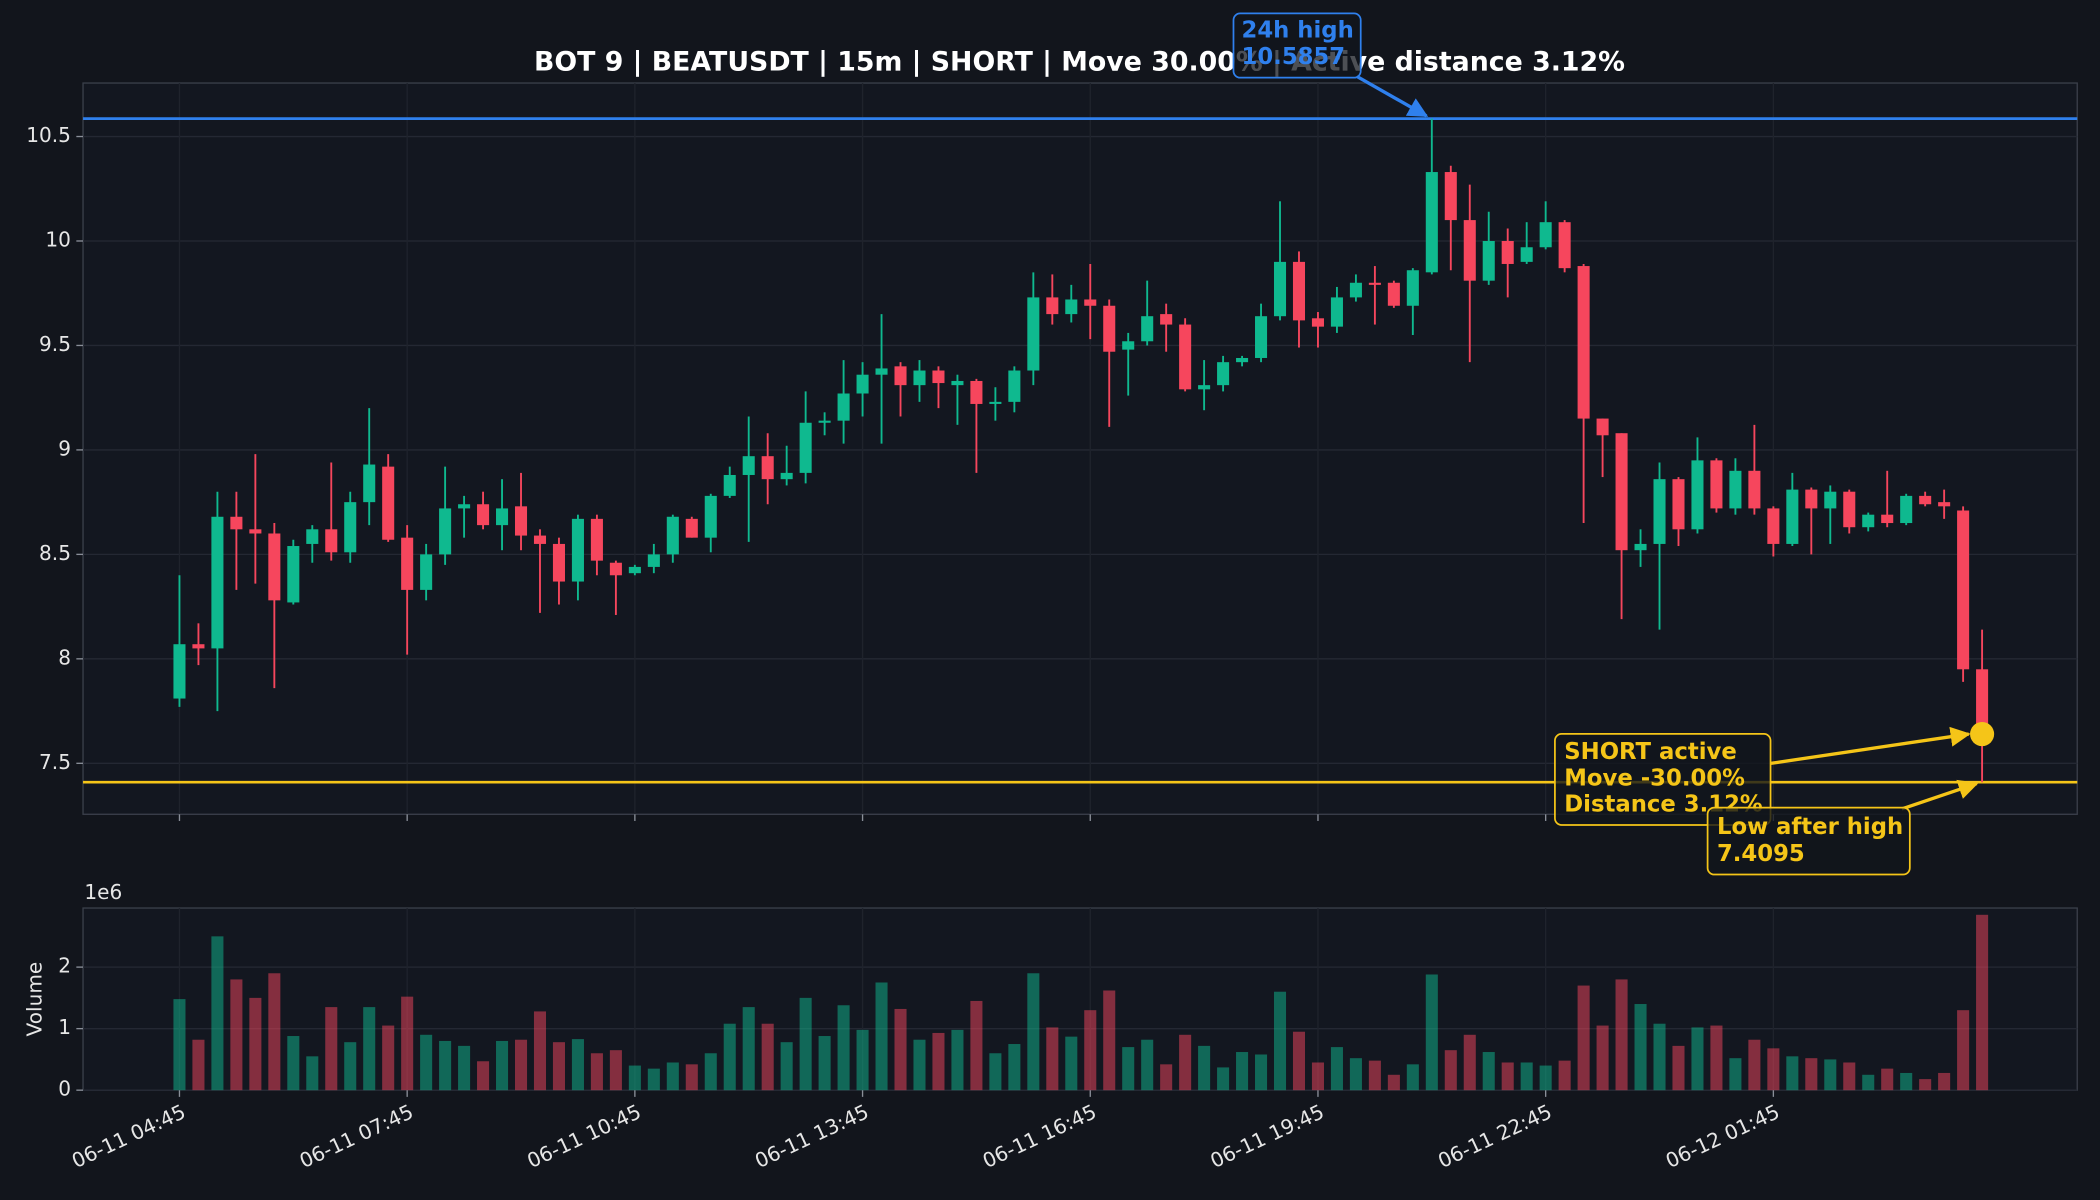  Describe the element at coordinates (1080, 999) in the screenshot. I see `volume-panel` at that location.